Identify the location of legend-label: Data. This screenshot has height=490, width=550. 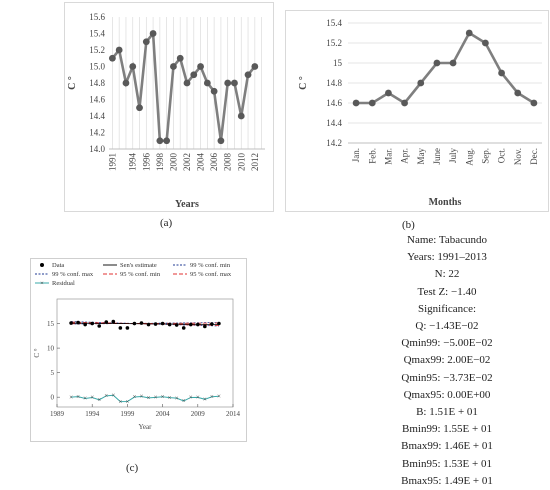
(58, 265).